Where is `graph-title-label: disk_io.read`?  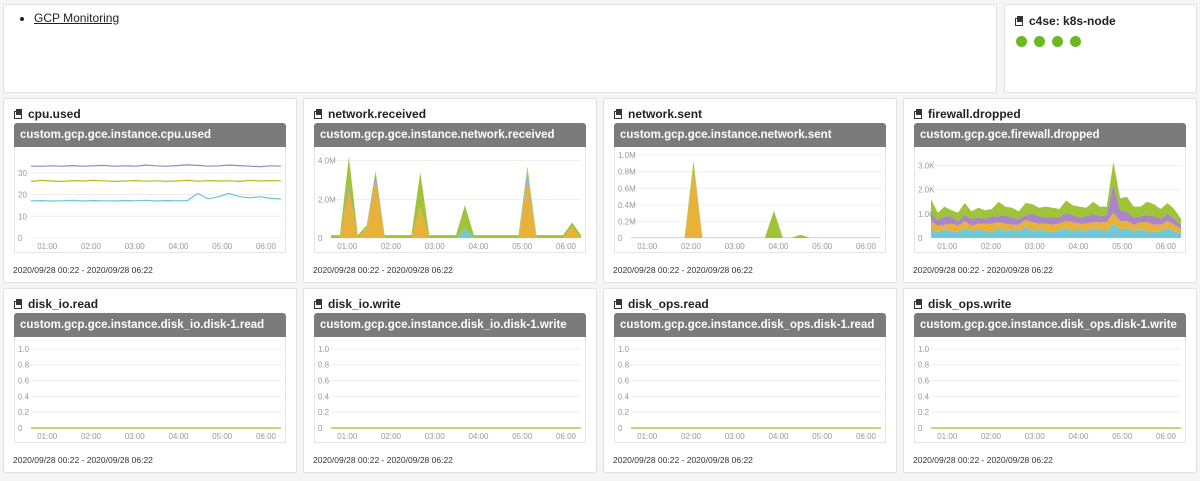 graph-title-label: disk_io.read is located at coordinates (63, 304).